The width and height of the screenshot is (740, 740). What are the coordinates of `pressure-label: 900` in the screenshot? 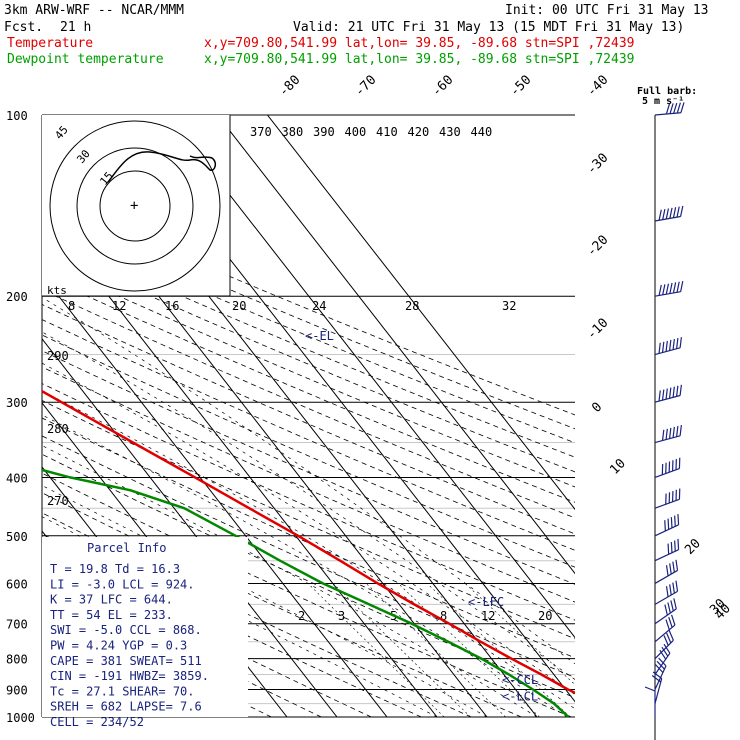 It's located at (17, 690).